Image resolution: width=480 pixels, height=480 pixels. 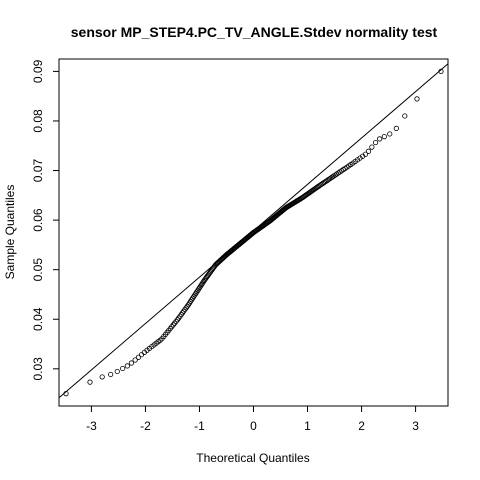 What do you see at coordinates (252, 458) in the screenshot?
I see `x-axis-label: Theoretical Quantiles` at bounding box center [252, 458].